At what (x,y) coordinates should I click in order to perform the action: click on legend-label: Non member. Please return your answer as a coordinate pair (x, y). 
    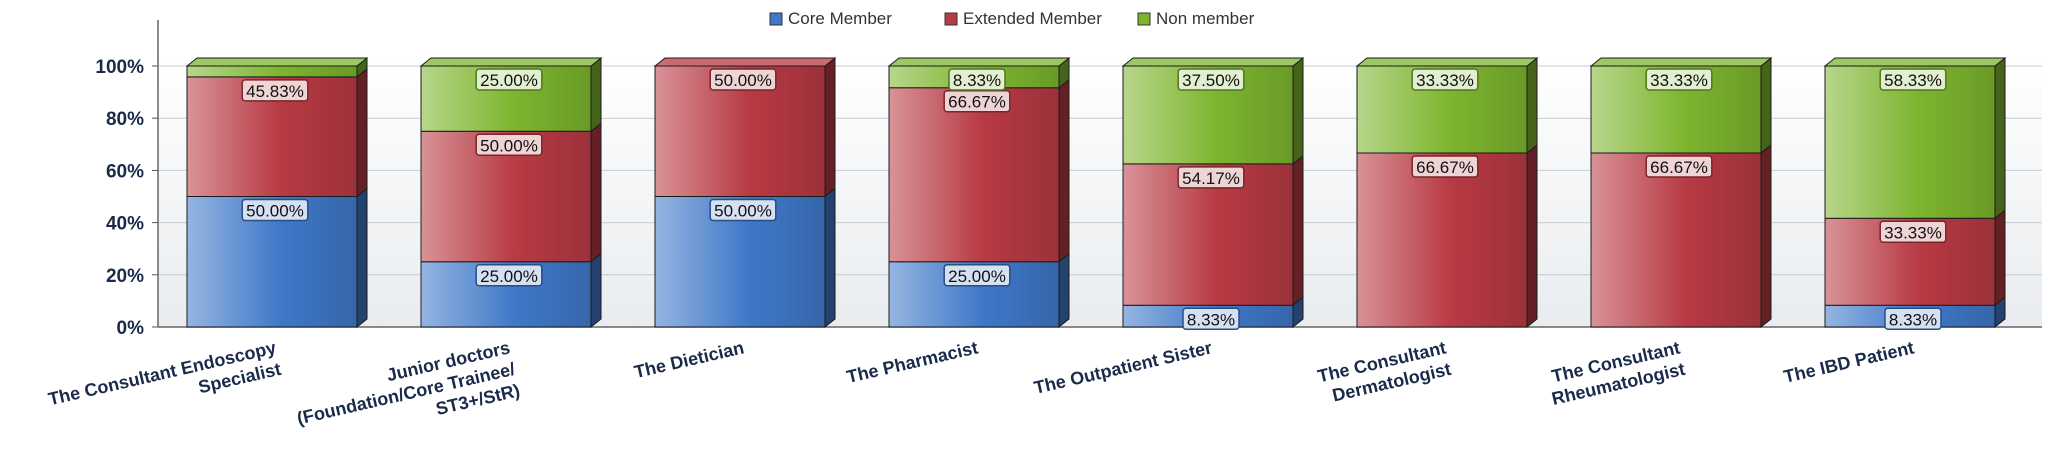
    Looking at the image, I should click on (1205, 18).